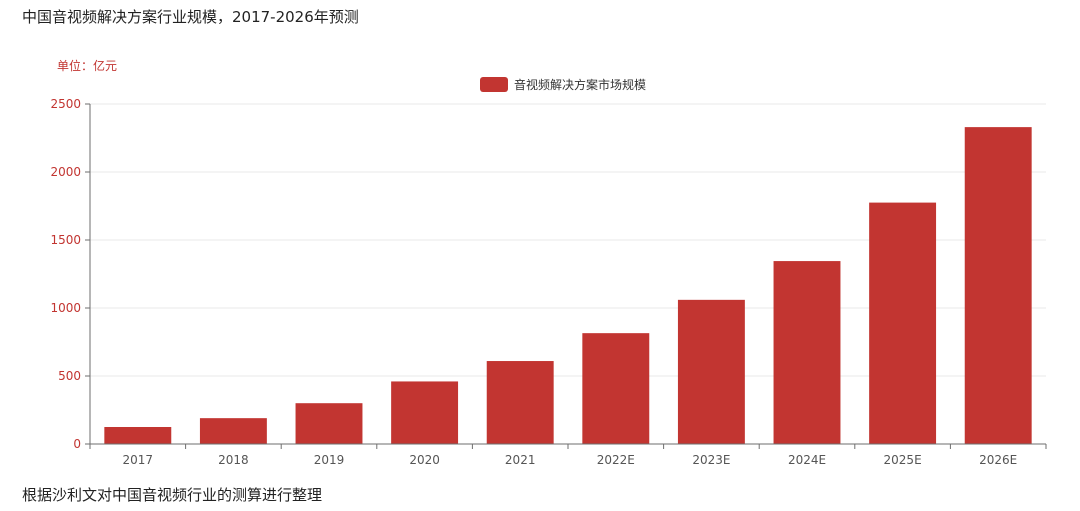  I want to click on x-tick-label: 2019, so click(329, 460).